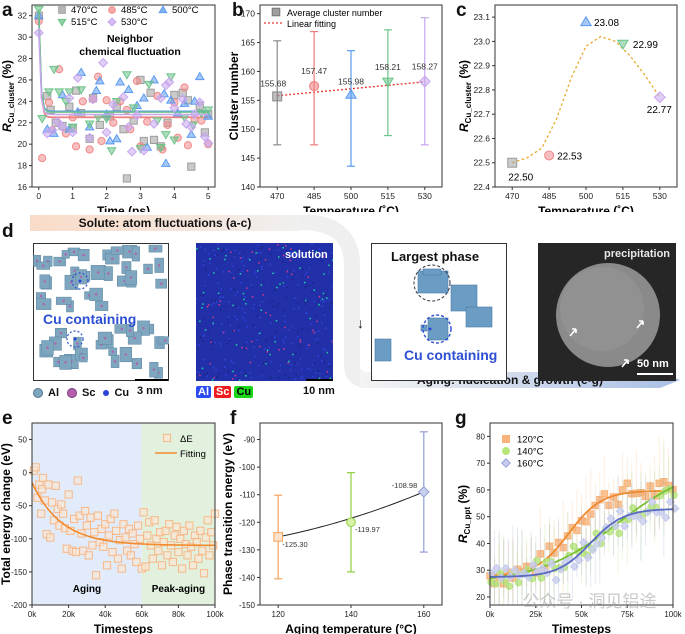 This screenshot has height=634, width=685. Describe the element at coordinates (481, 41) in the screenshot. I see `y-tick-label: 23.0` at that location.